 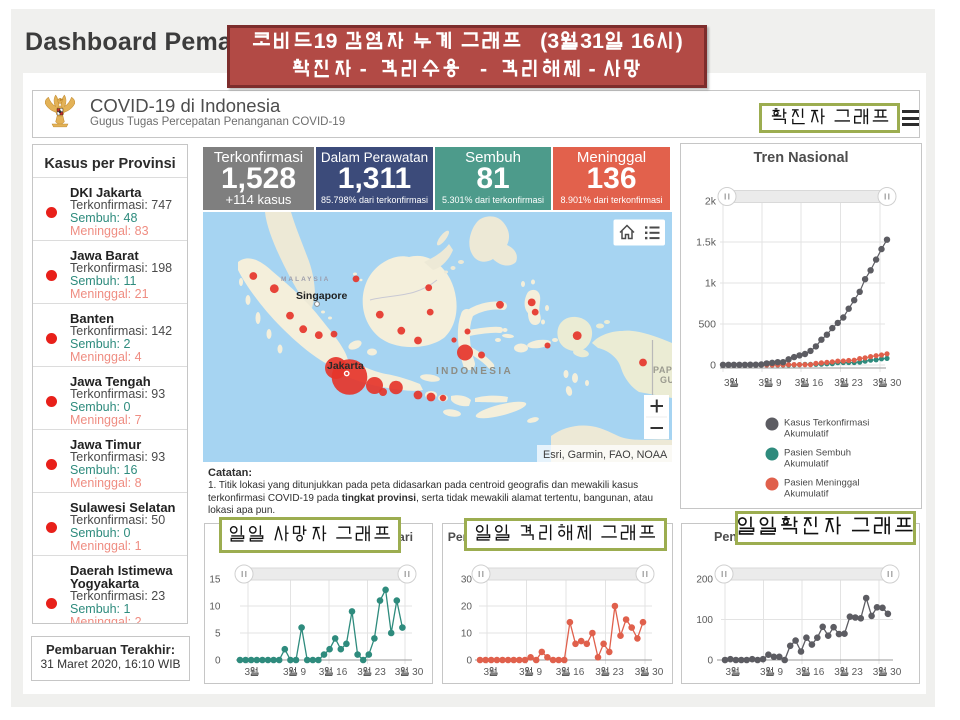 What do you see at coordinates (662, 370) in the screenshot?
I see `svg-text: PAPU` at bounding box center [662, 370].